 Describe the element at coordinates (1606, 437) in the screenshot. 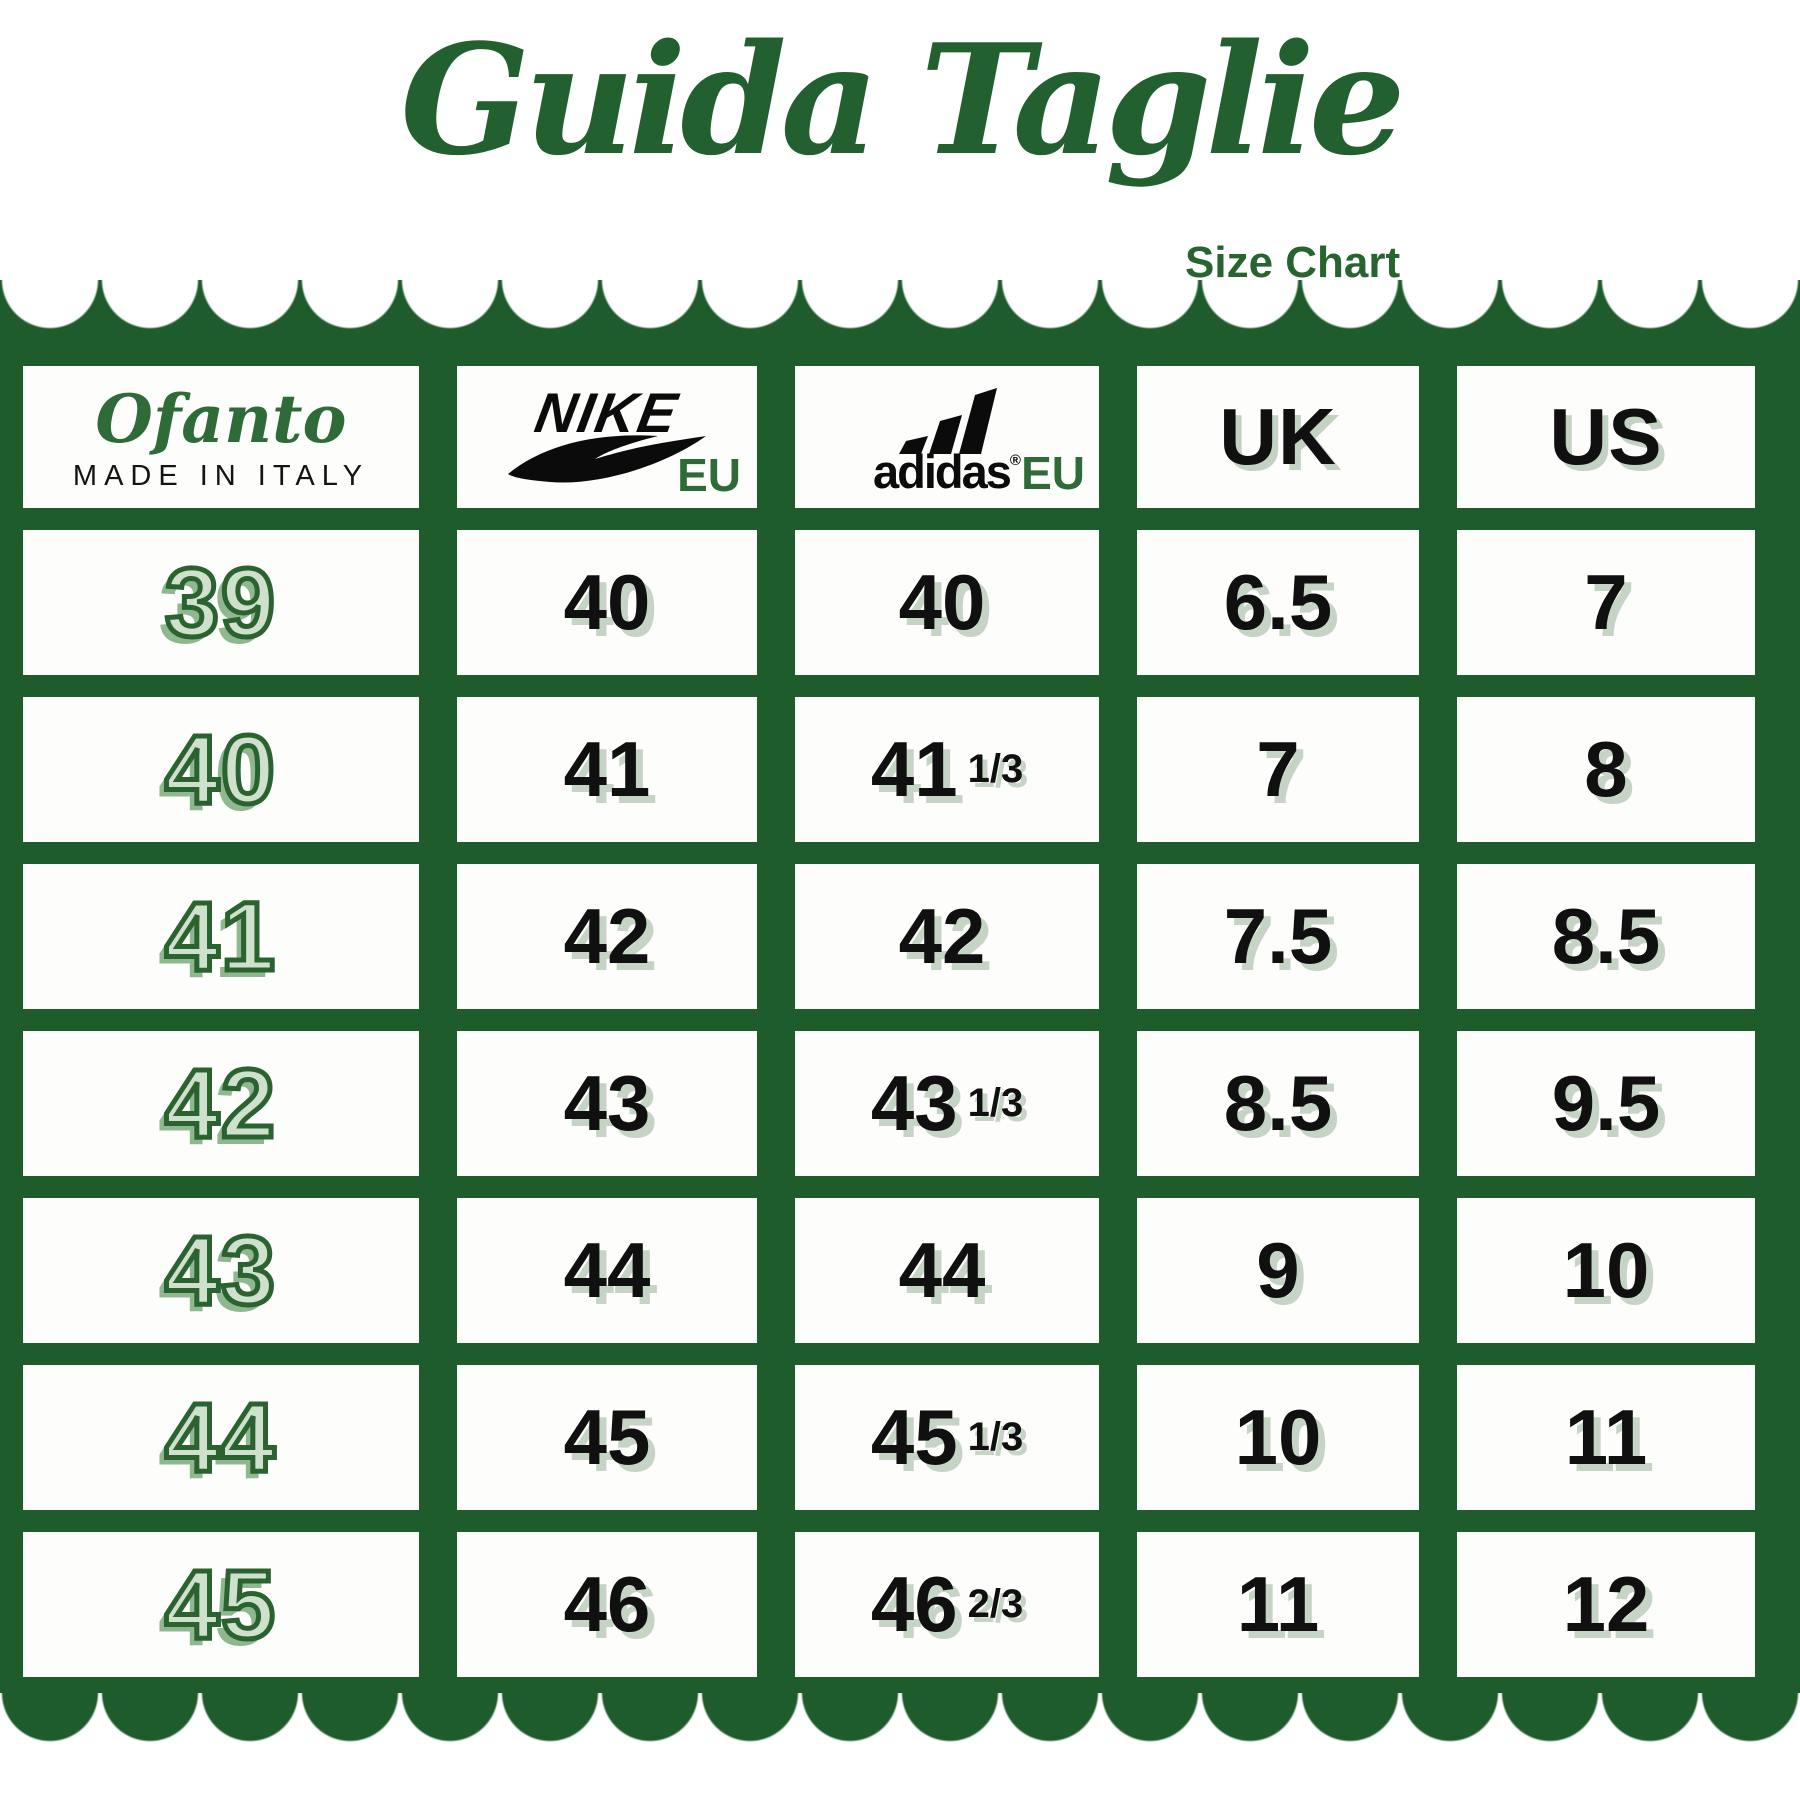

I see `header-us: US` at that location.